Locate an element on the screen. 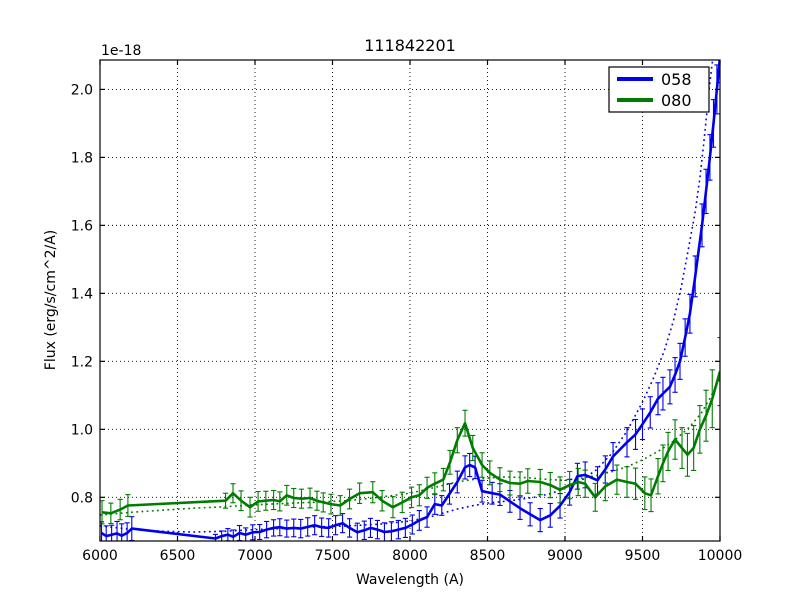  legend-label-080: 080 is located at coordinates (676, 100).